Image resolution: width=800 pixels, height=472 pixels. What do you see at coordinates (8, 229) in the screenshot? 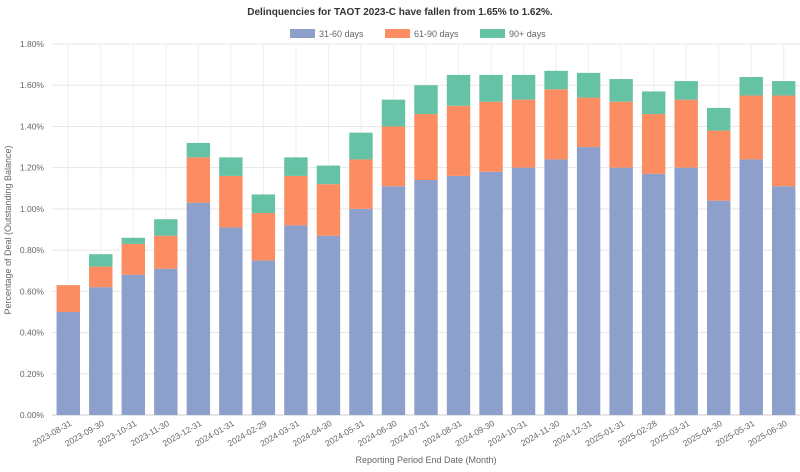
I see `y-axis-label: Percentage of Deal (Outstanding Balance)` at bounding box center [8, 229].